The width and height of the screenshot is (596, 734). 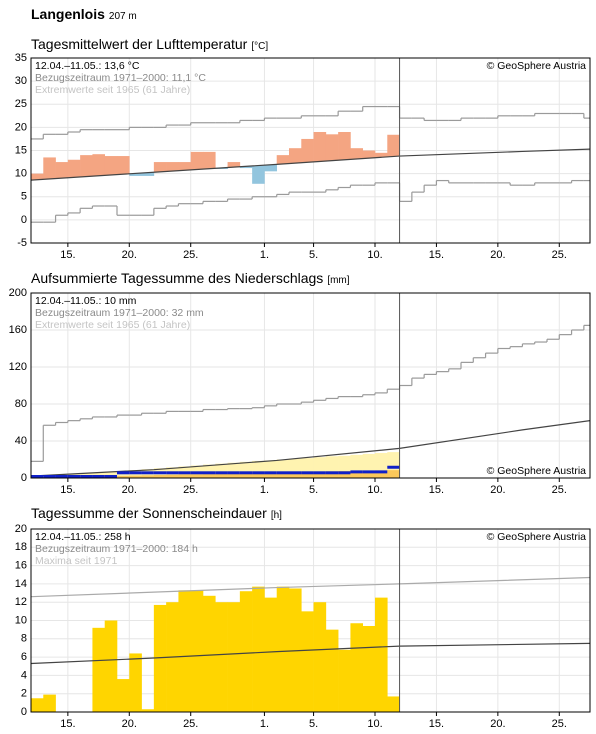 What do you see at coordinates (83, 537) in the screenshot?
I see `annotation: 12.04.–11.05.: 258 h` at bounding box center [83, 537].